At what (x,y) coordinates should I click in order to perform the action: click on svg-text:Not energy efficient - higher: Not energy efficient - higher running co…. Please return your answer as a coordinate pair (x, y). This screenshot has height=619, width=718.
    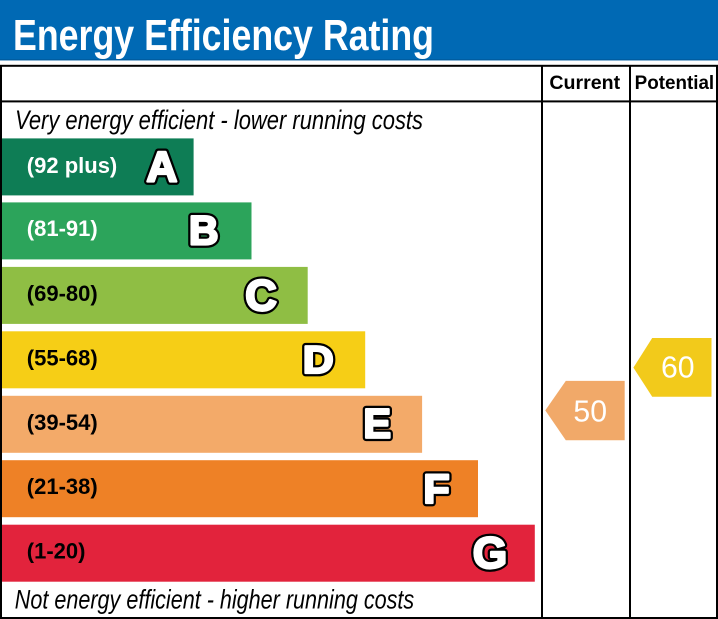
    Looking at the image, I should click on (214, 599).